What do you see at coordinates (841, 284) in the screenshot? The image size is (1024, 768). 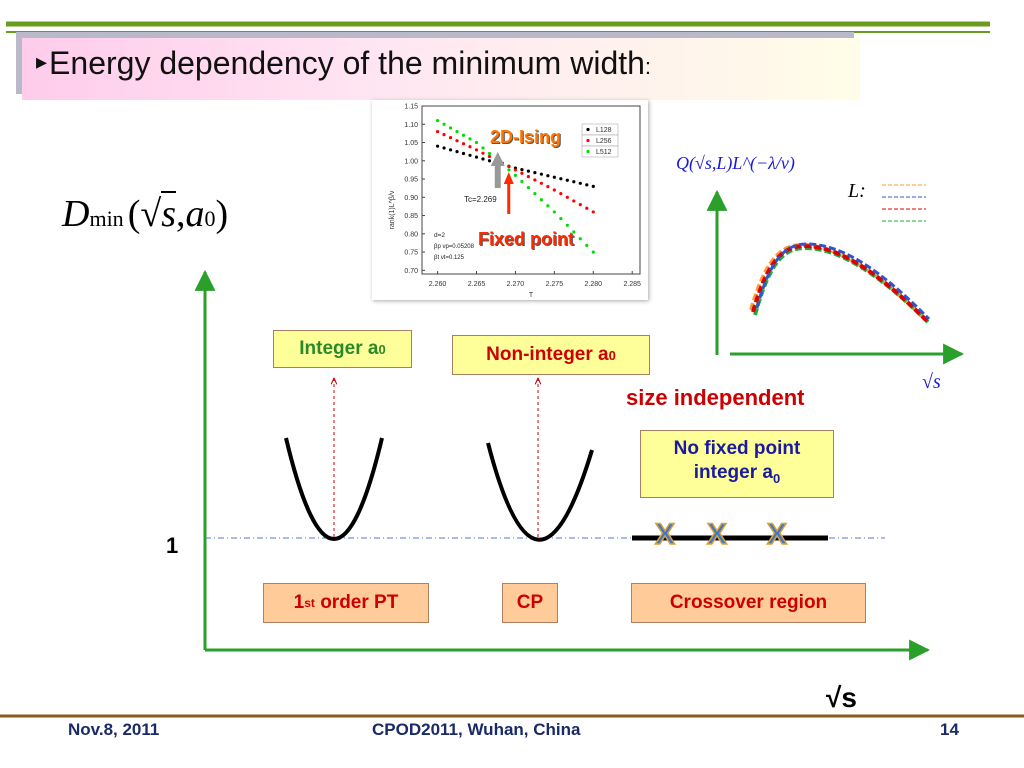 I see `scaling-curve-green` at bounding box center [841, 284].